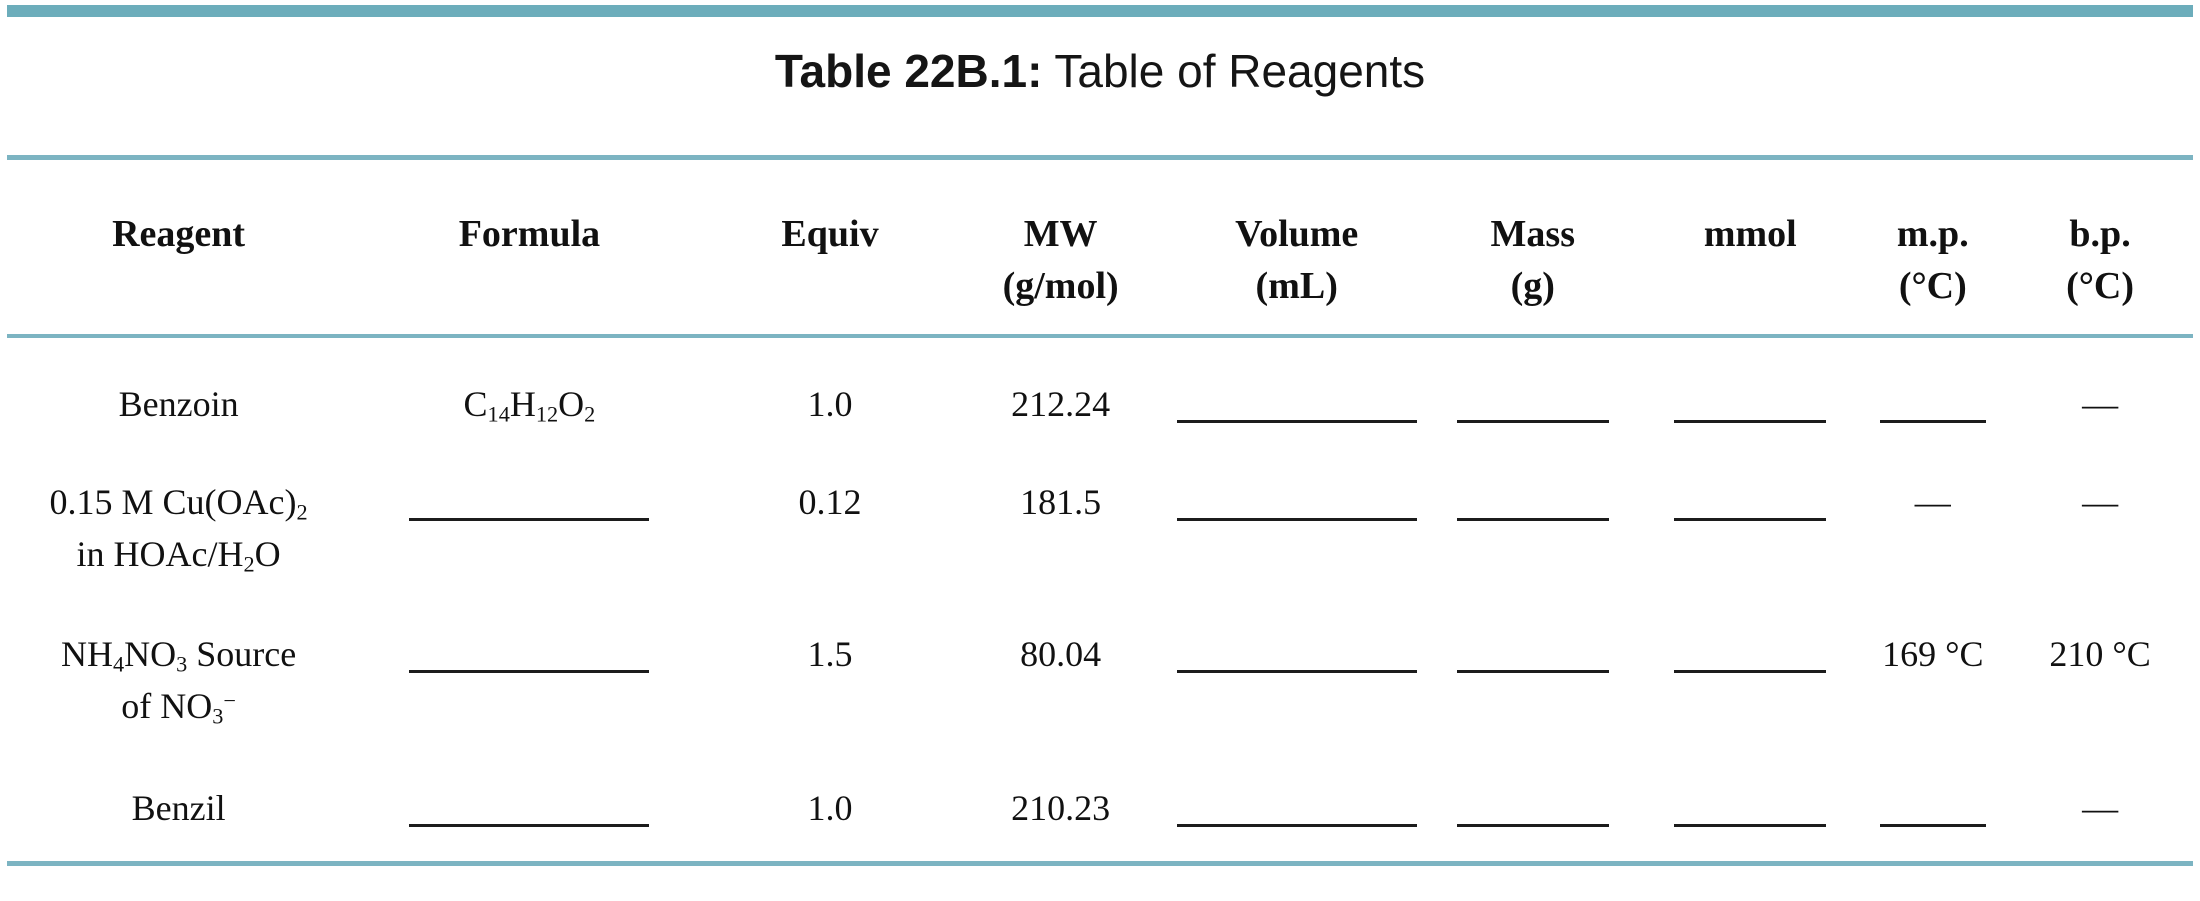  Describe the element at coordinates (1061, 502) in the screenshot. I see `cell-mw: 181.5` at that location.